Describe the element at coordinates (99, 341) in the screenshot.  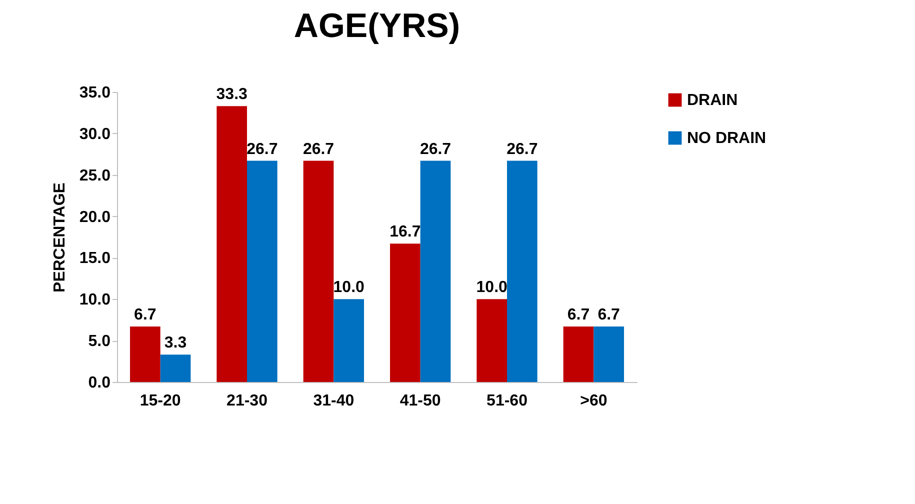
I see `y-tick-label: 5.0` at that location.